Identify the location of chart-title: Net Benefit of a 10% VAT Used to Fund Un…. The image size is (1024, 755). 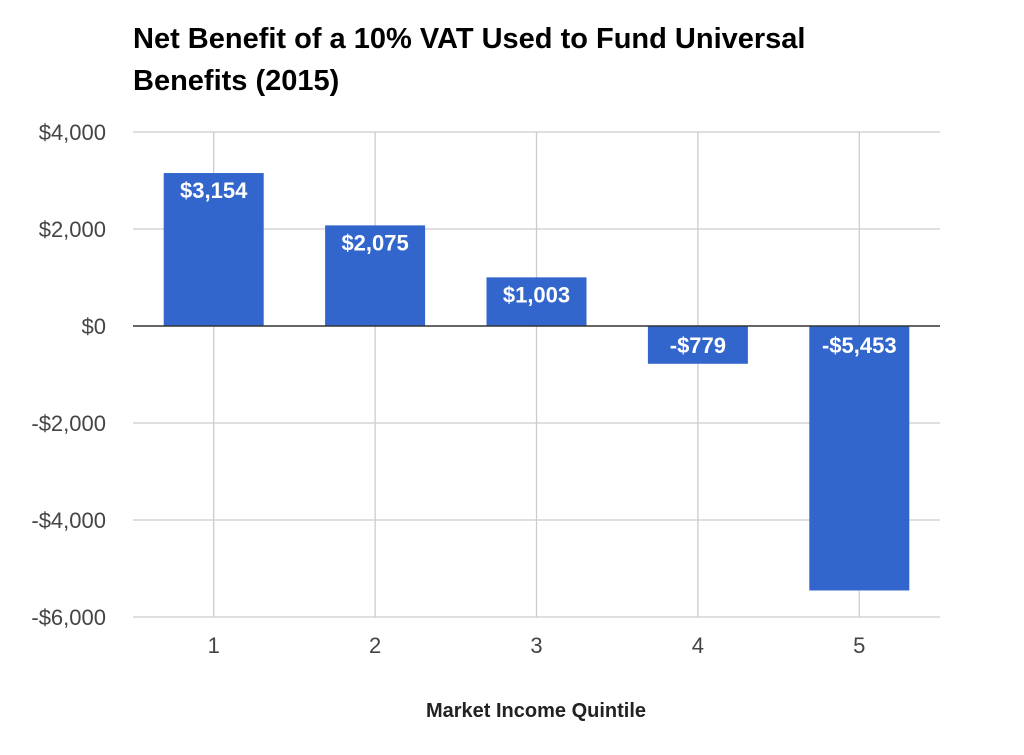
(469, 60).